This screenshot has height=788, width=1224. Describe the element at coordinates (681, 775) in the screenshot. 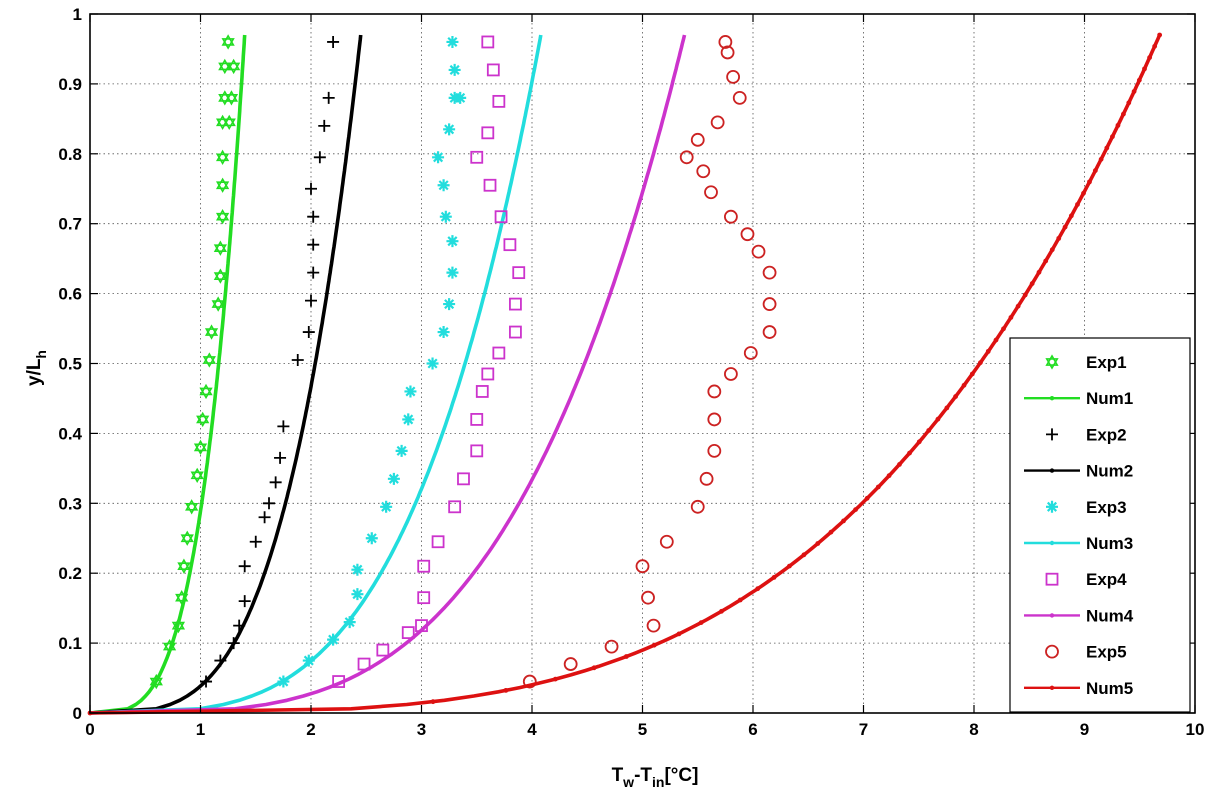

I see `x-axis-label-tail: [°C]` at that location.